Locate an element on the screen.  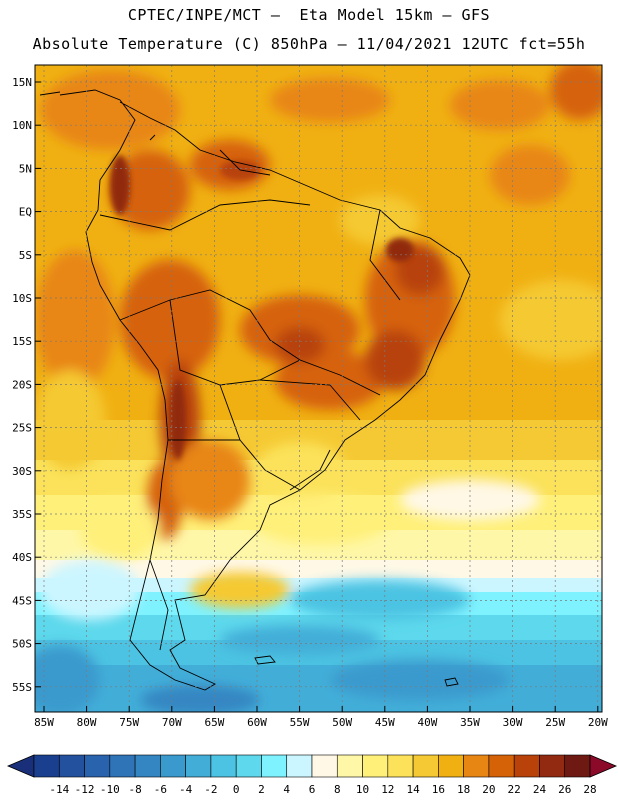
colorbar-label: 12 is located at coordinates (387, 789).